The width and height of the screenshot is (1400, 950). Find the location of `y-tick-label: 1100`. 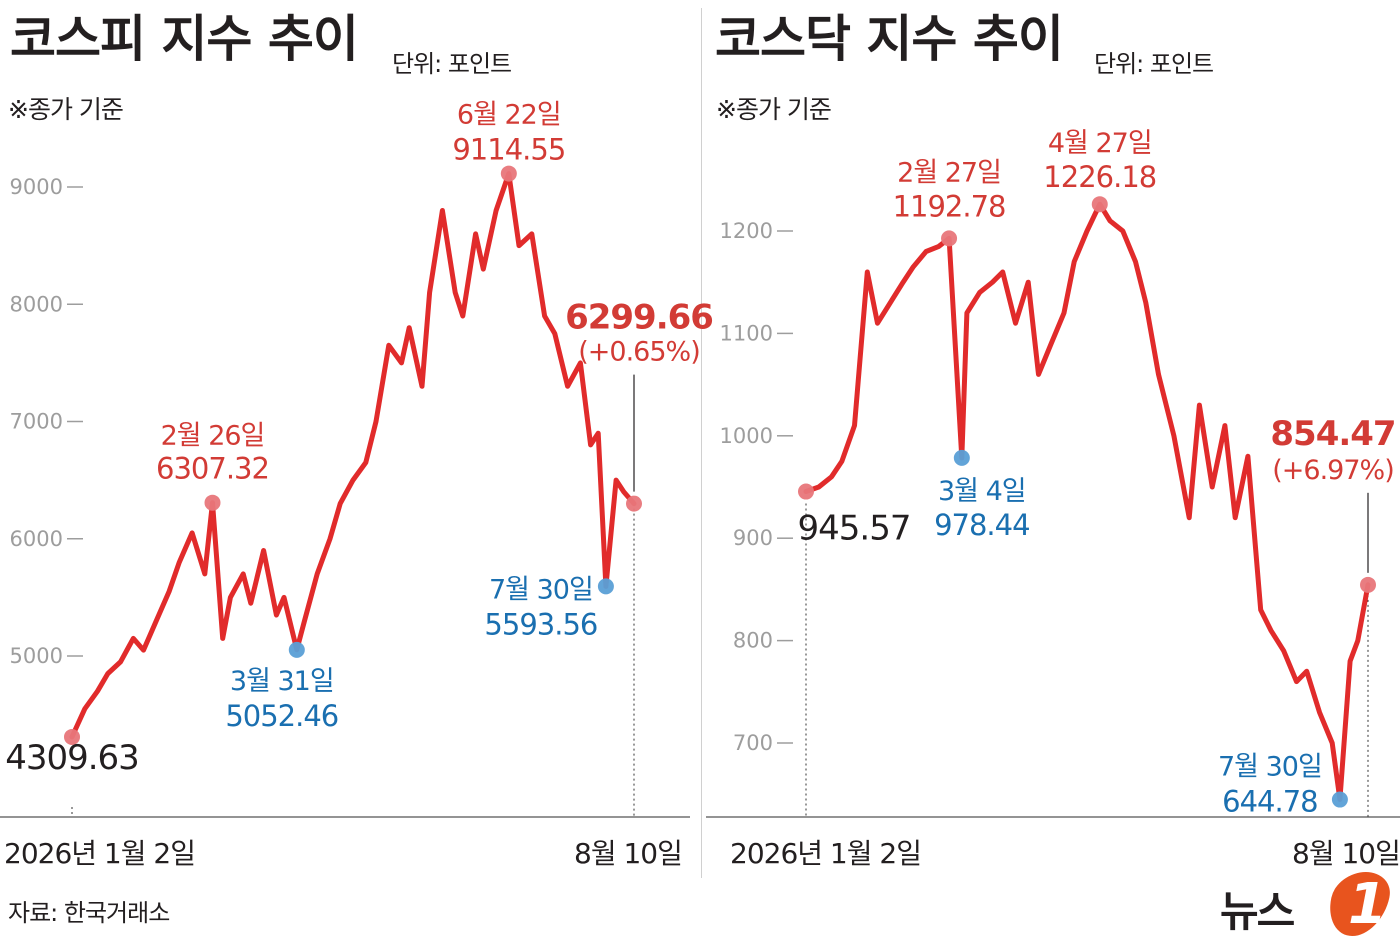

y-tick-label: 1100 is located at coordinates (746, 333).